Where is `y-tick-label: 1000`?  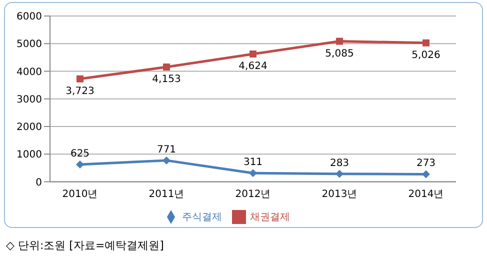
y-tick-label: 1000 is located at coordinates (29, 155).